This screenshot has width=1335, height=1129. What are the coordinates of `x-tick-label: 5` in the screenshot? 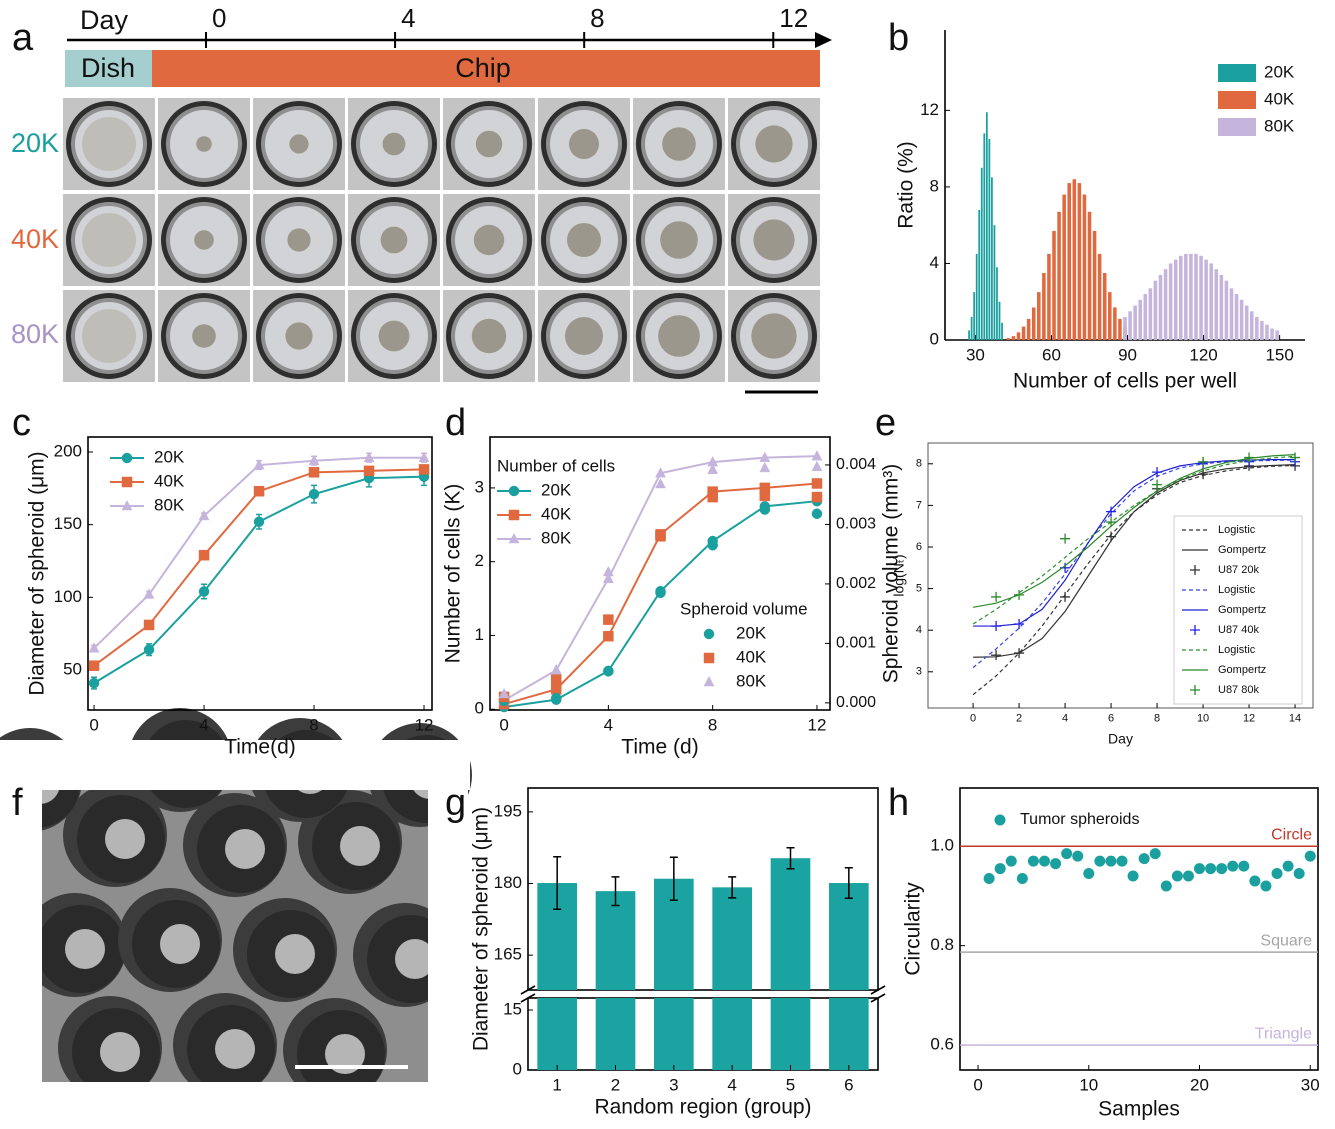 It's located at (790, 1084).